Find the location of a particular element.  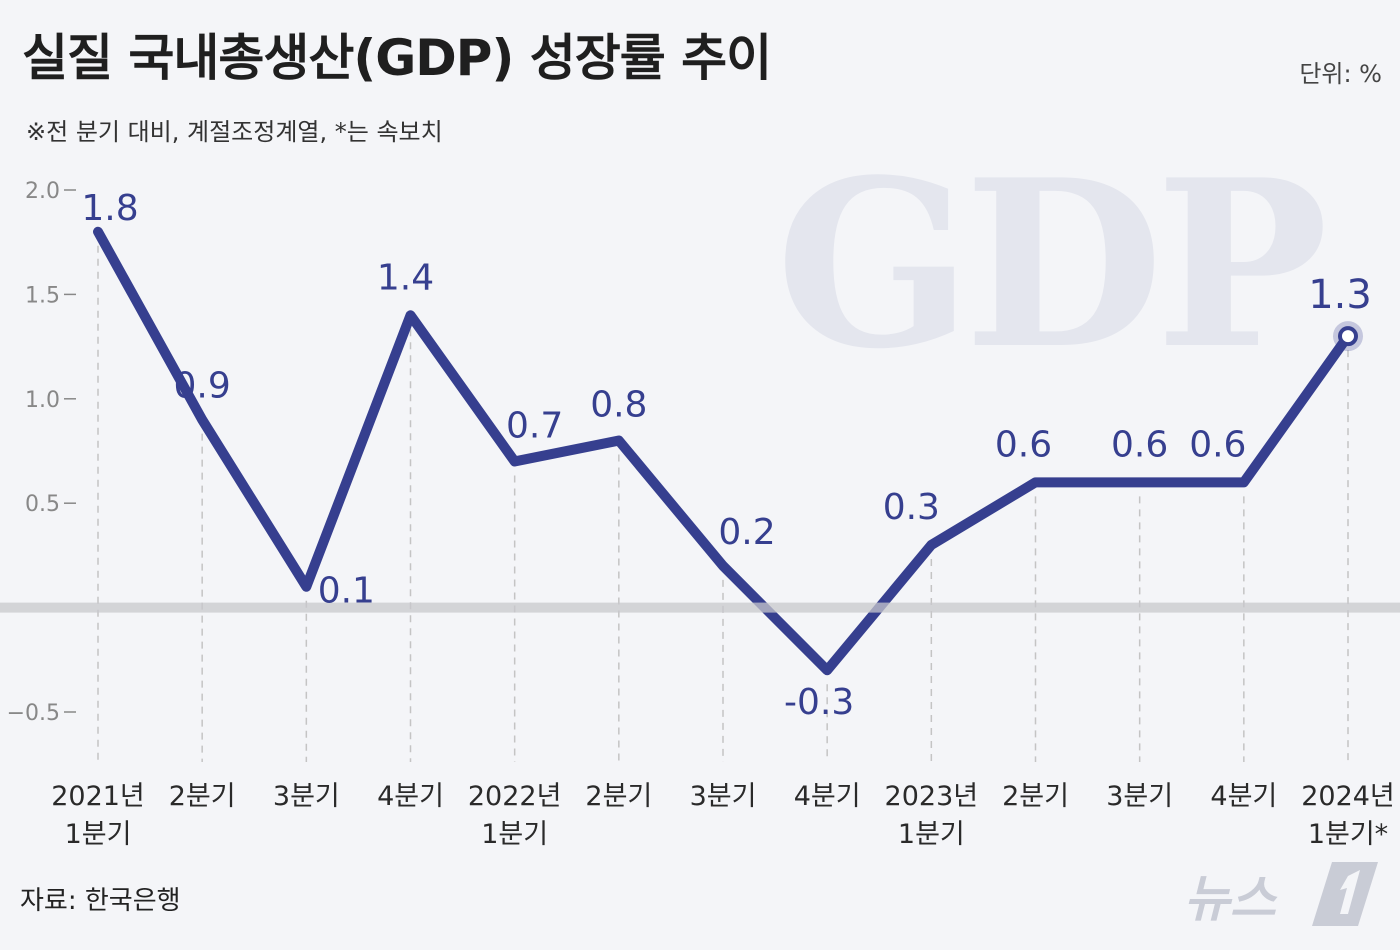

unit-label: 단위: % is located at coordinates (1340, 74).